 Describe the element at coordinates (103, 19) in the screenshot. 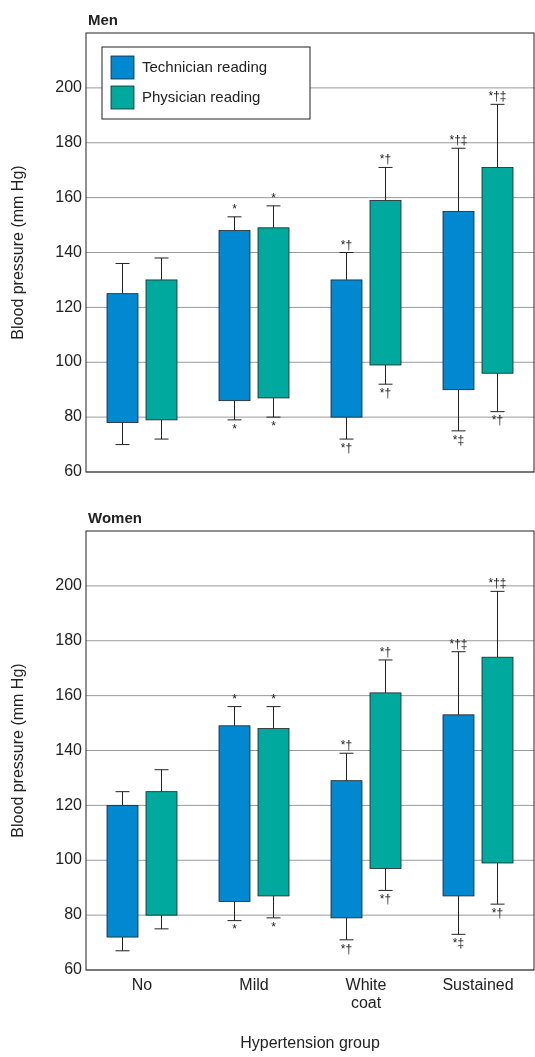

I see `chart-title: Men` at that location.